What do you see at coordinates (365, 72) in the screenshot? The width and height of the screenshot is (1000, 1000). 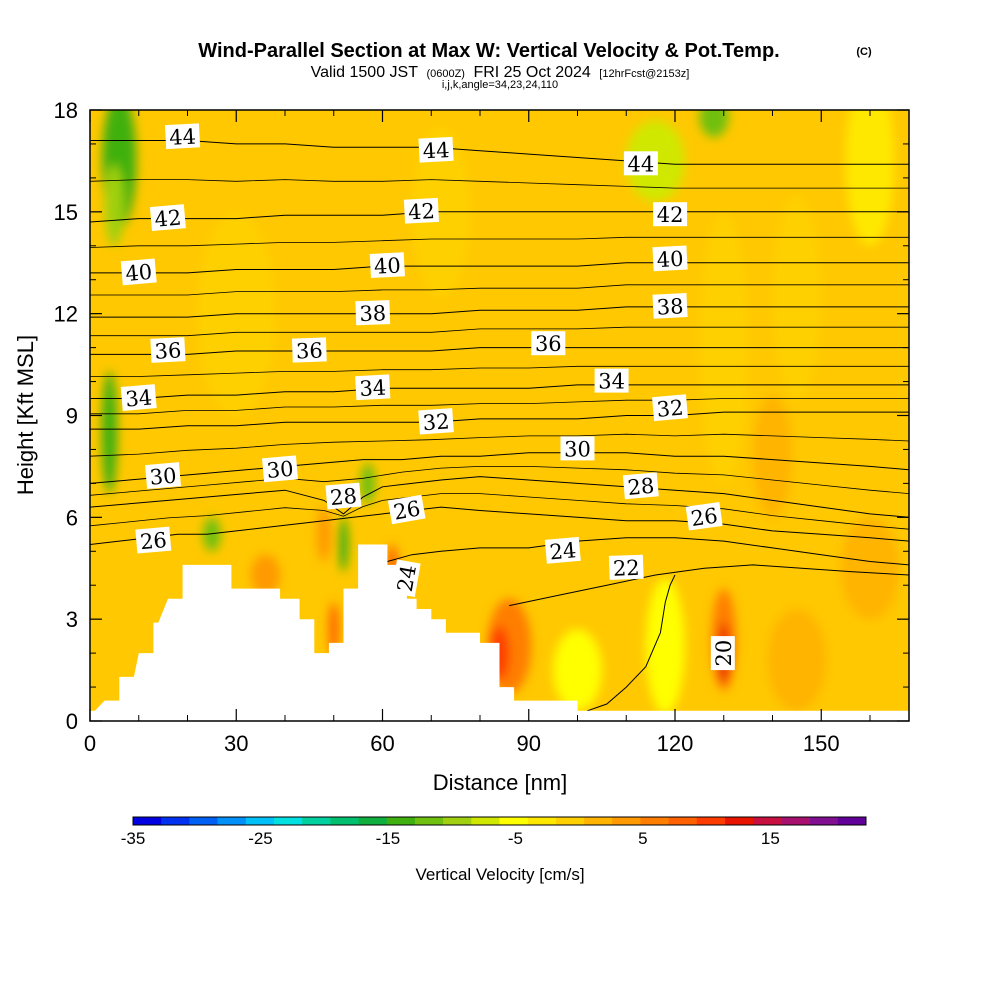 I see `valid-time: Valid 1500 JST` at bounding box center [365, 72].